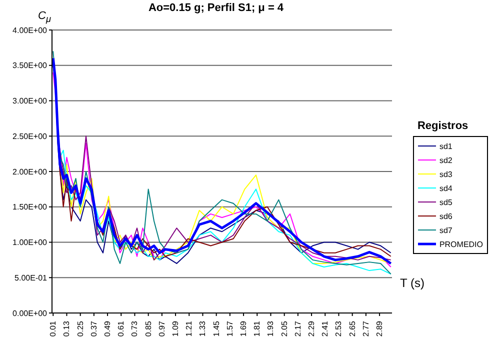 This screenshot has width=492, height=345. I want to click on x-tick-label: 2.29, so click(311, 328).